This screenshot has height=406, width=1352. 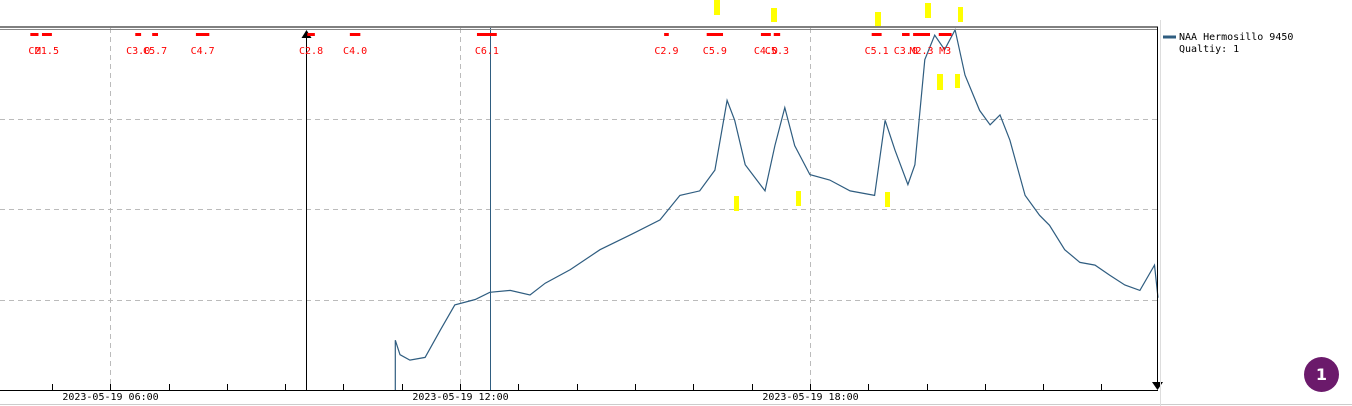 I want to click on flare-label: C5.3, so click(x=777, y=51).